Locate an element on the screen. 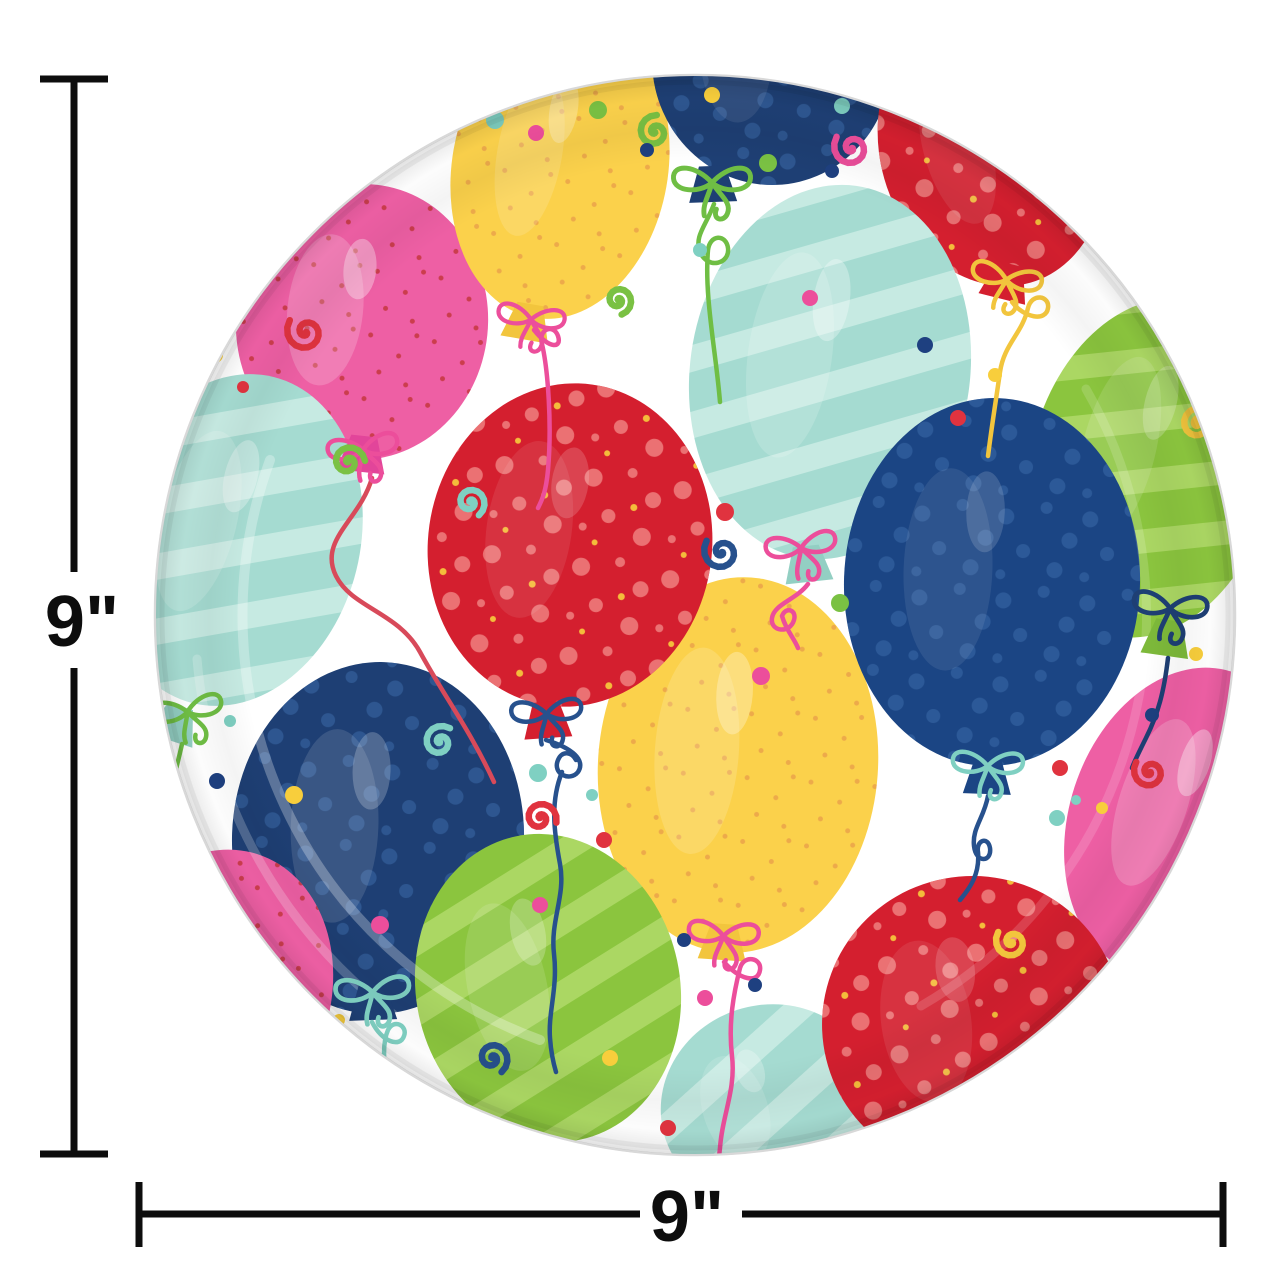 Image resolution: width=1280 pixels, height=1280 pixels. horizontal-dimension-line is located at coordinates (681, 1214).